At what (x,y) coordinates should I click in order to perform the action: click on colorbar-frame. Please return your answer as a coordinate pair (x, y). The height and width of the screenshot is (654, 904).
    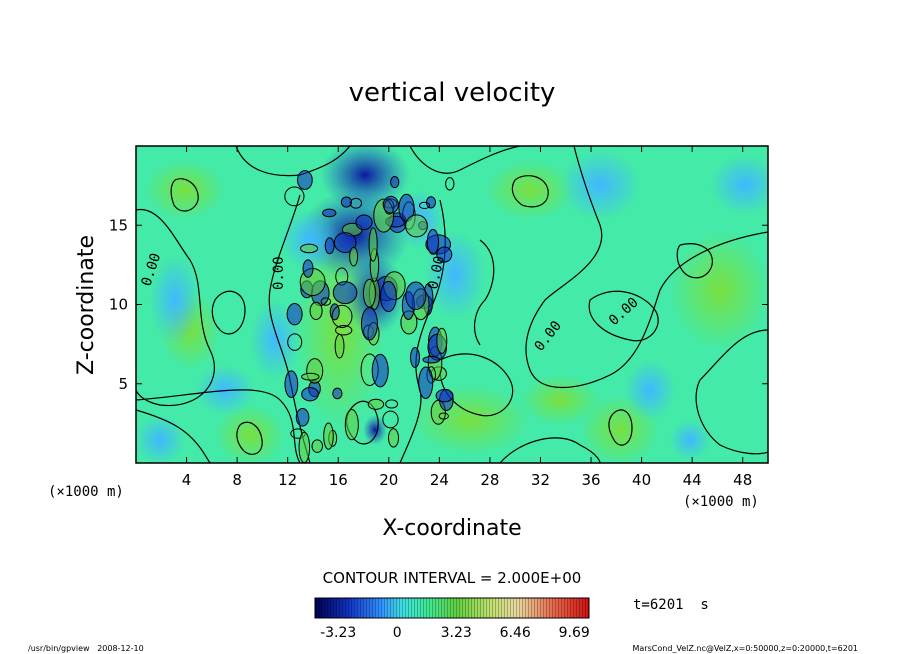
    Looking at the image, I should click on (452, 608).